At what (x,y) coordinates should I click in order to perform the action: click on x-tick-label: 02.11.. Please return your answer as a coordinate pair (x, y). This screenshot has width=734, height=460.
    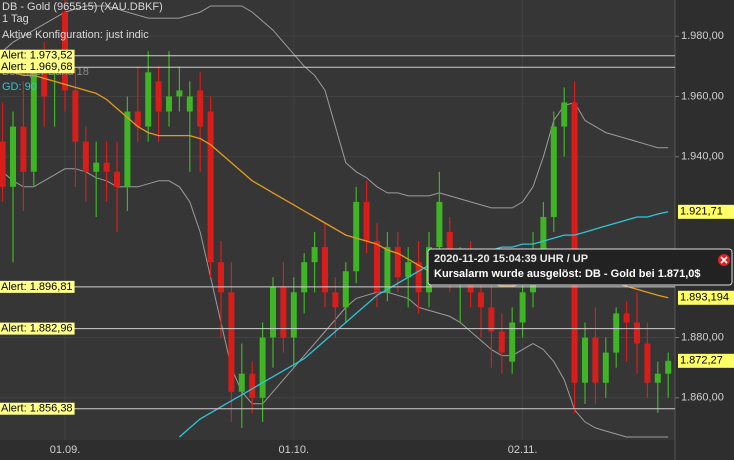
    Looking at the image, I should click on (523, 450).